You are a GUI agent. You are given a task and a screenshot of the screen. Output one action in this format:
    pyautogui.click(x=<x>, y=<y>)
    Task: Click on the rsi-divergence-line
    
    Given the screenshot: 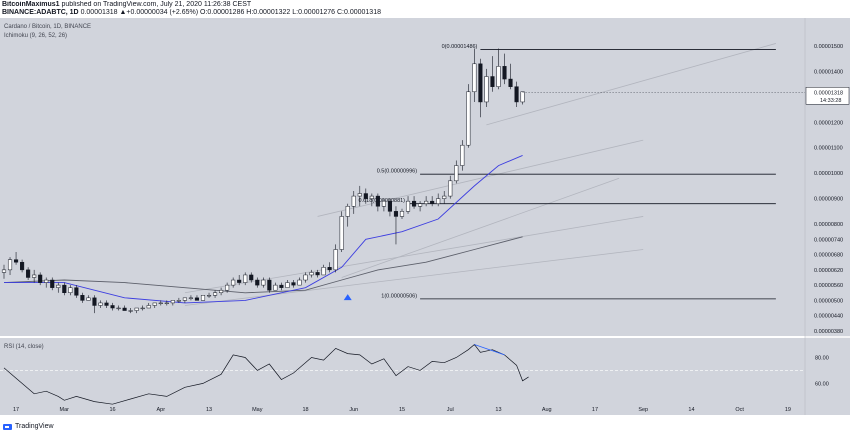 What is the action you would take?
    pyautogui.click(x=489, y=350)
    